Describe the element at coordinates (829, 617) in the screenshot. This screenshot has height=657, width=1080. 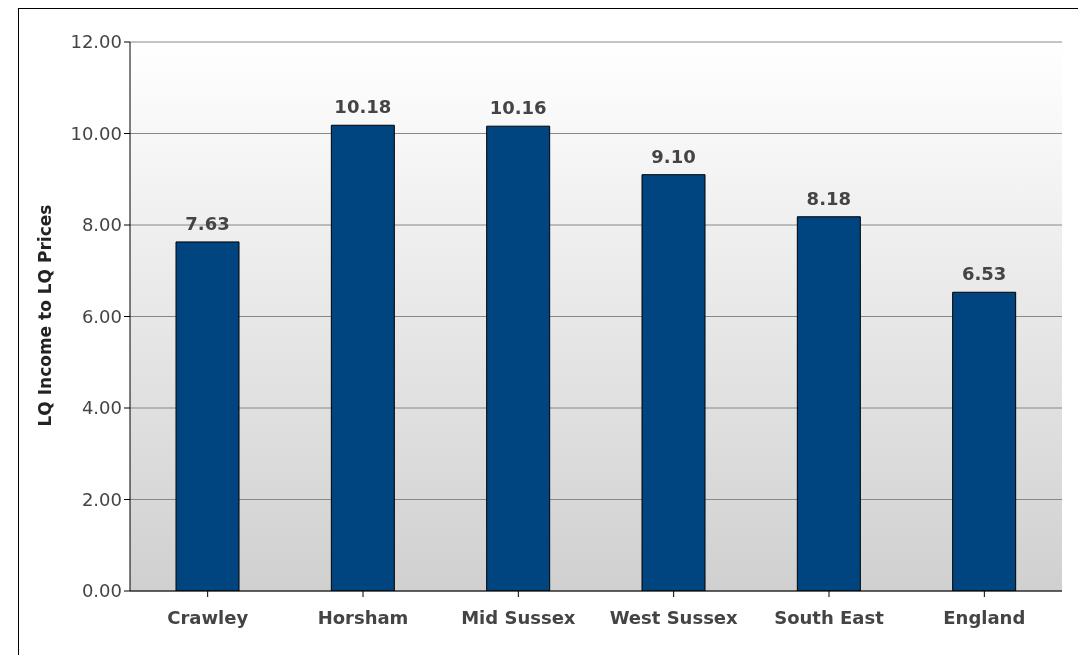
I see `x-tick-label: South East` at that location.